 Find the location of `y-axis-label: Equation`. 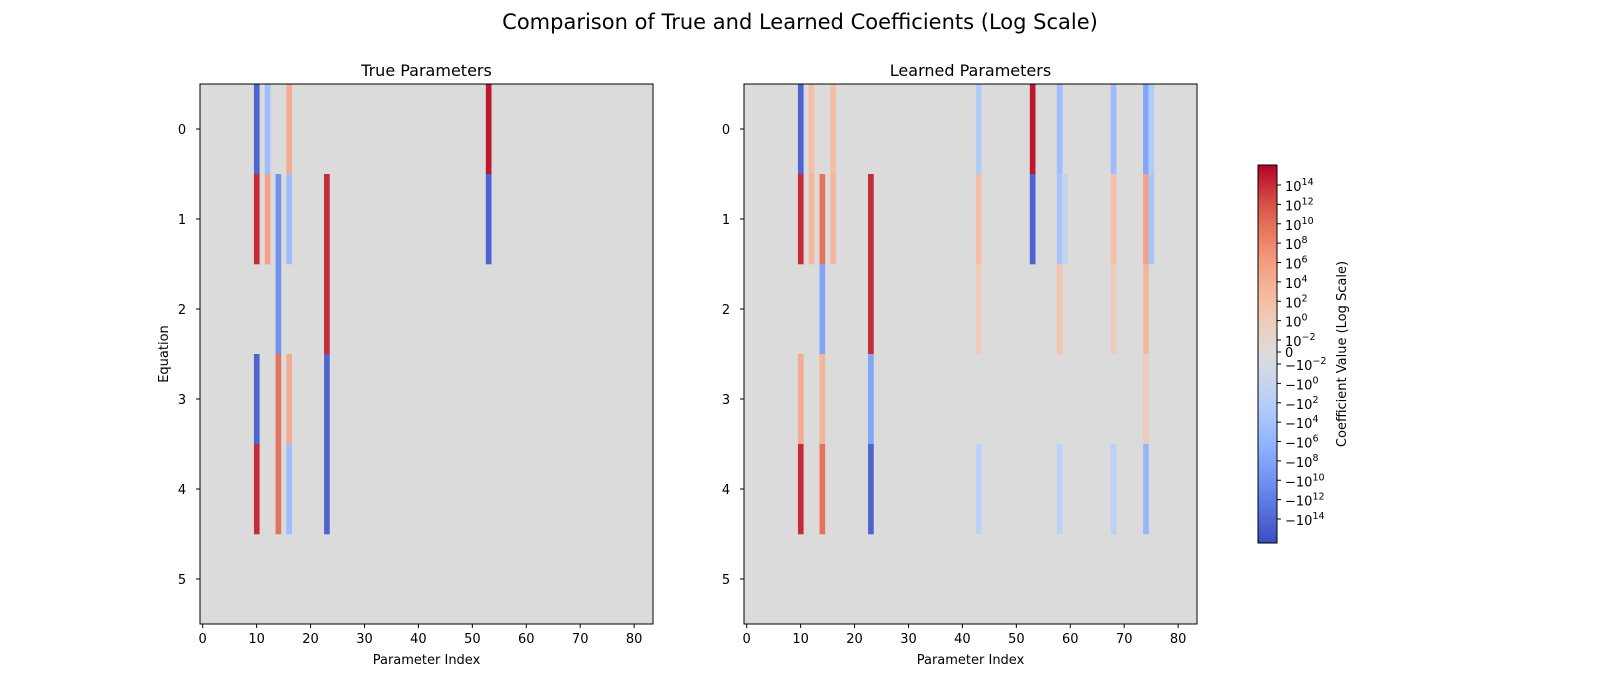

y-axis-label: Equation is located at coordinates (164, 354).